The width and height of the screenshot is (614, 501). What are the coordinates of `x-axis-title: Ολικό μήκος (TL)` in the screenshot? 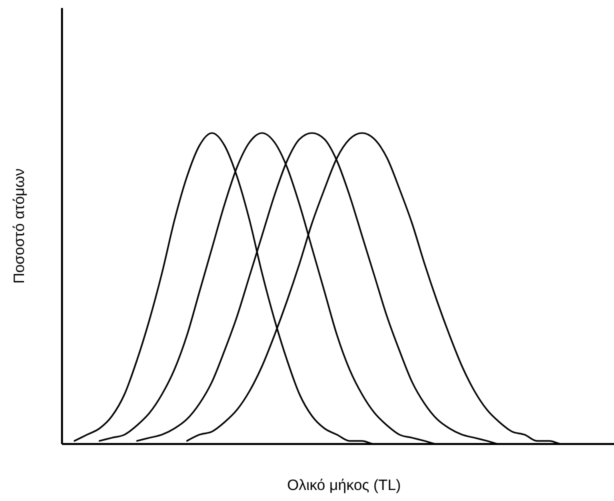 It's located at (344, 485).